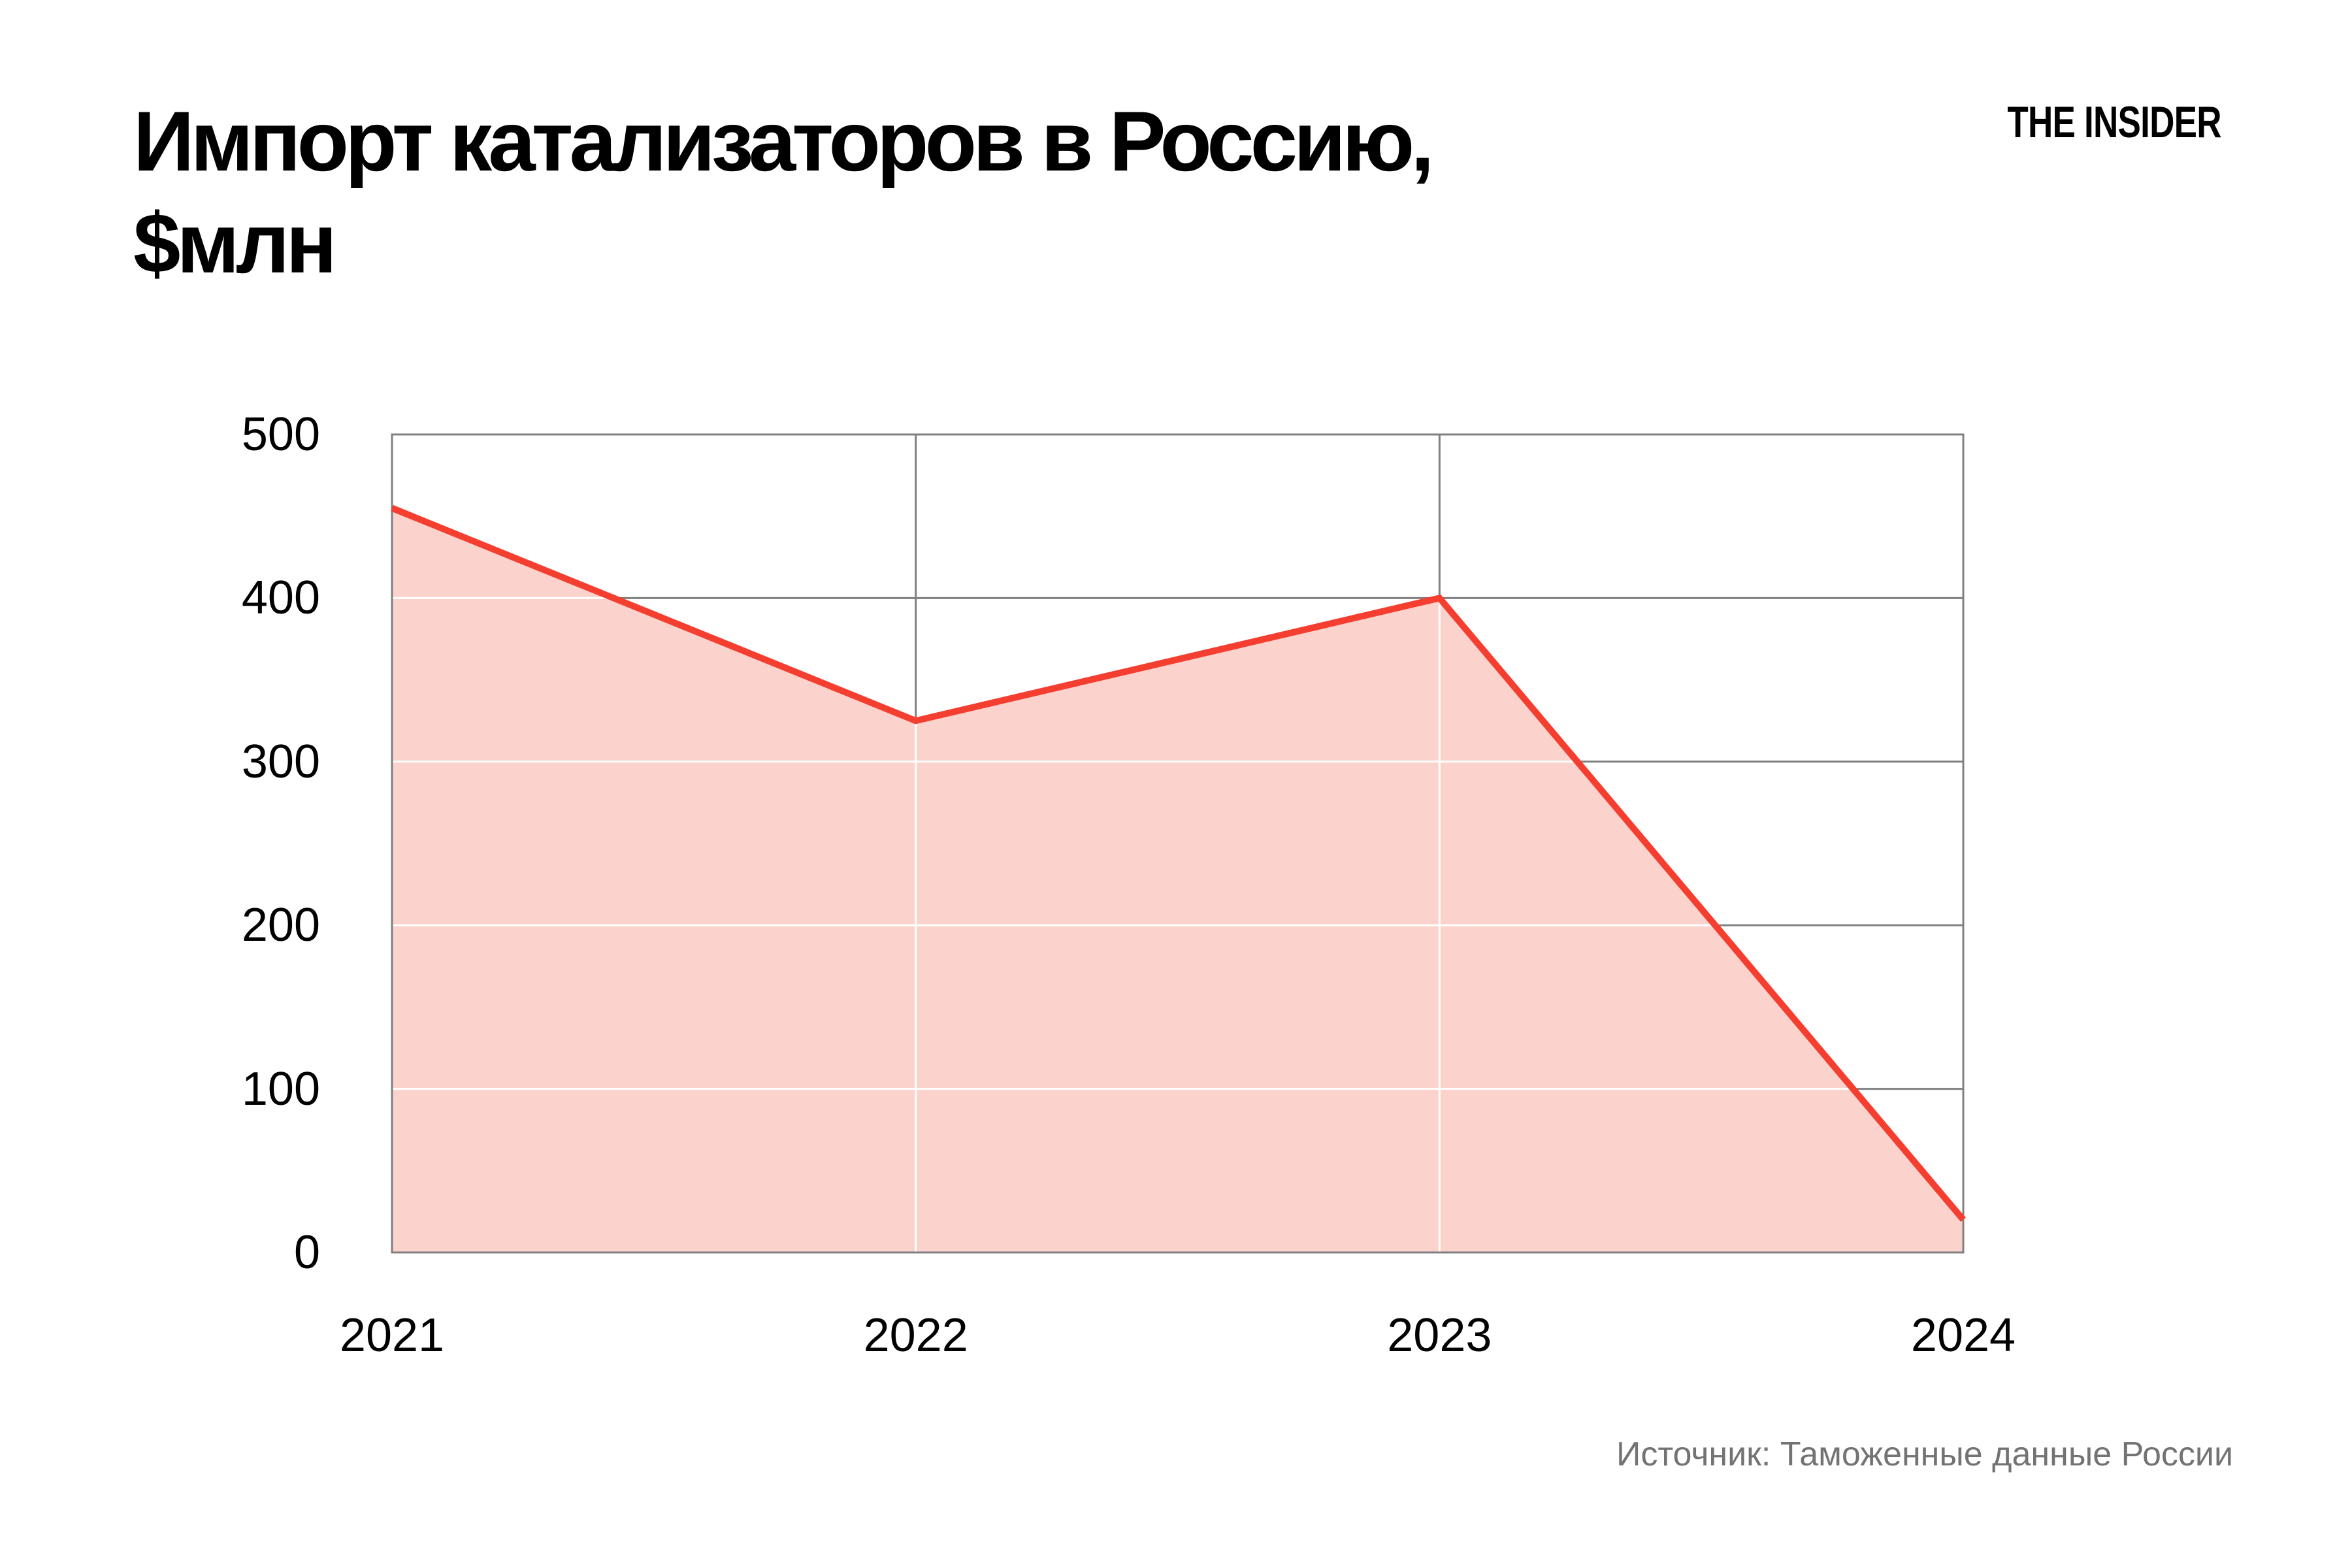  I want to click on y-axis-tick-label: 100, so click(280, 1088).